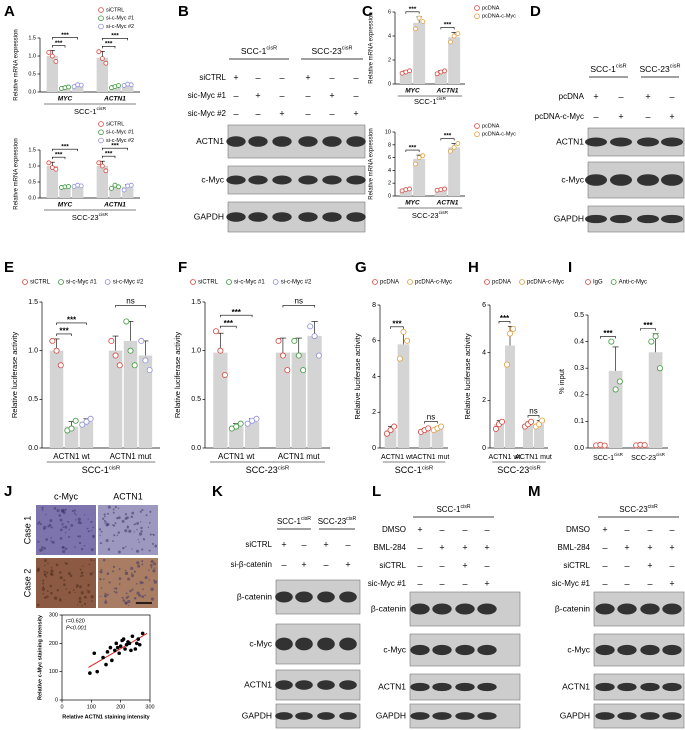  What do you see at coordinates (40, 657) in the screenshot?
I see `y-axis-label: Relative c-Myc staining intensity` at bounding box center [40, 657].